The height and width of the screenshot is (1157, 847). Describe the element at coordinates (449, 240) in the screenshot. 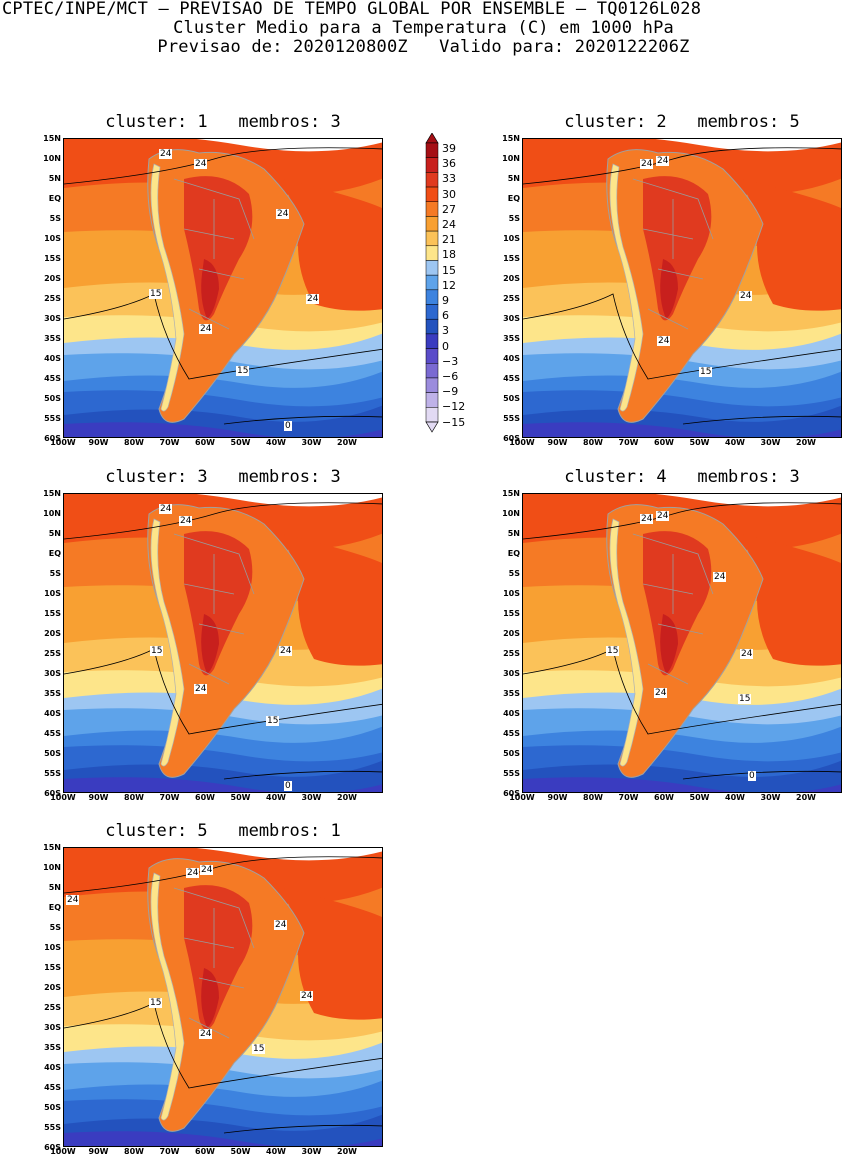

I see `colorbar-tick-label: 21` at that location.